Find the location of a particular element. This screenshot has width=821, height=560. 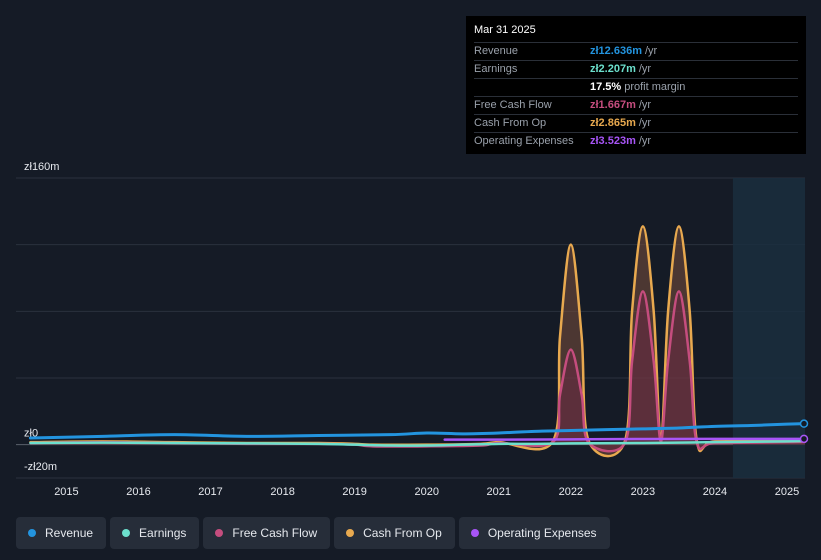

tooltip-row: Free Cash Flow zł1.667m/yr is located at coordinates (636, 105).